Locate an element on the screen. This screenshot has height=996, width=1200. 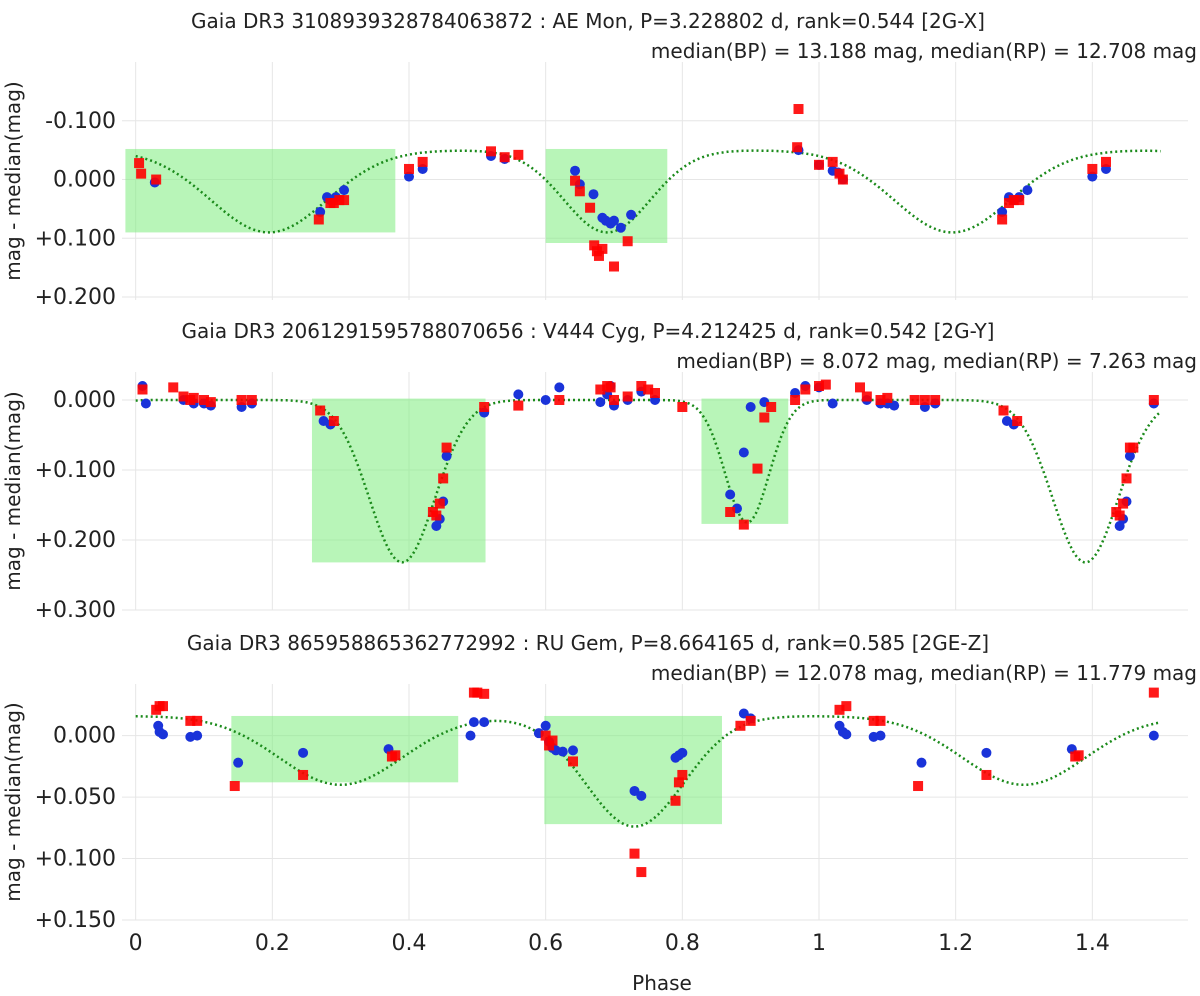
y-tick-label: +0.150 is located at coordinates (75, 920).